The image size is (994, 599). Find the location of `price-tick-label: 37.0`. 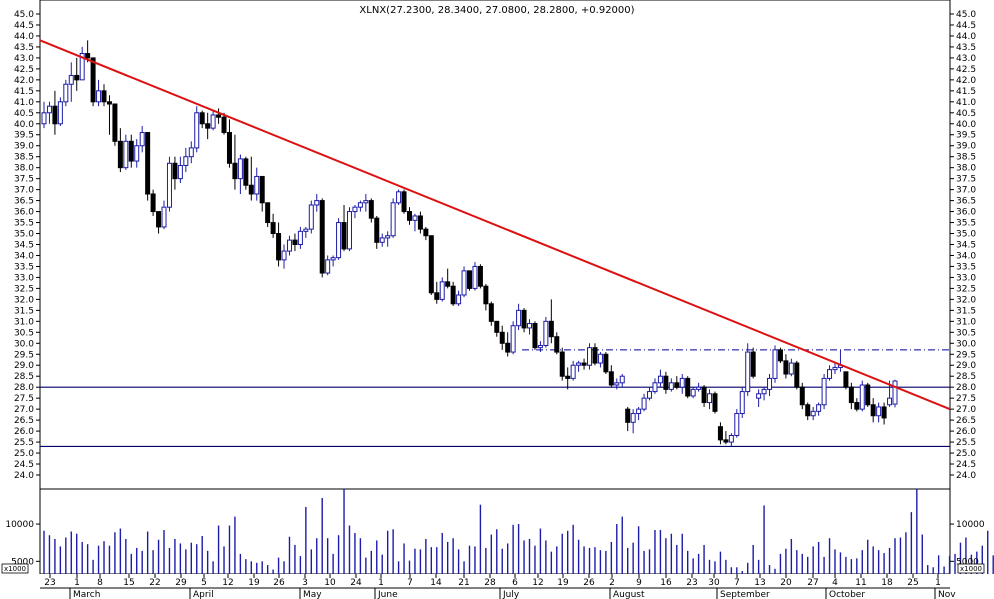

price-tick-label: 37.0 is located at coordinates (966, 191).